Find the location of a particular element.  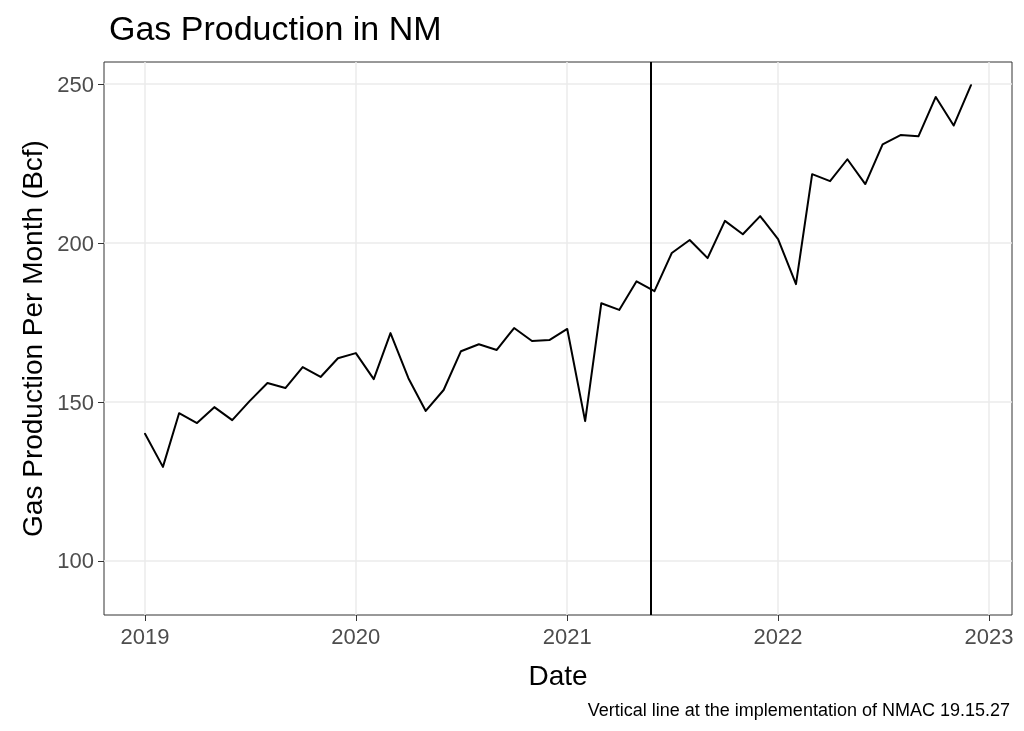

x-axis-title: Date is located at coordinates (558, 675).